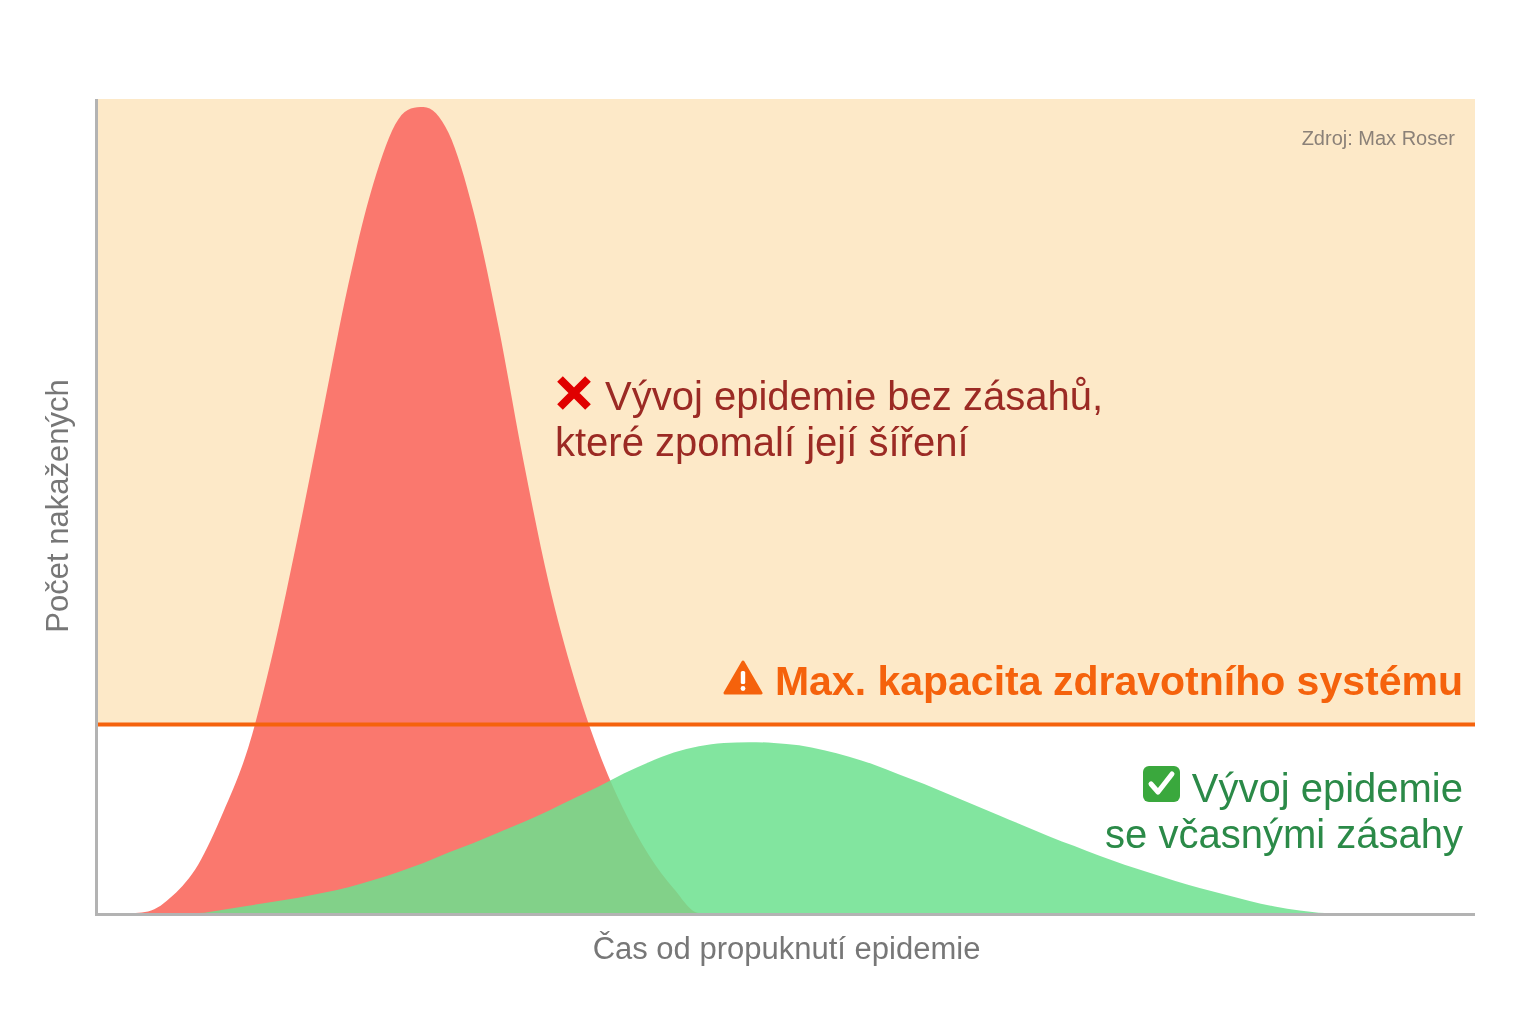 The height and width of the screenshot is (1017, 1519). What do you see at coordinates (829, 419) in the screenshot?
I see `series-label: Vývoj epidemie bez zásahů, které zpomalí její šíření` at bounding box center [829, 419].